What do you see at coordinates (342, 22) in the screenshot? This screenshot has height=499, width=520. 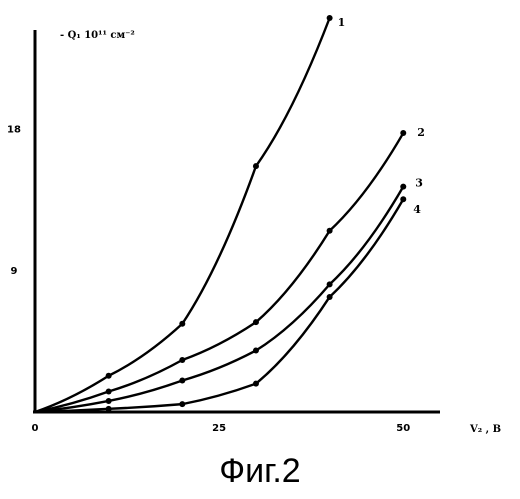 I see `series-label: 1` at bounding box center [342, 22].